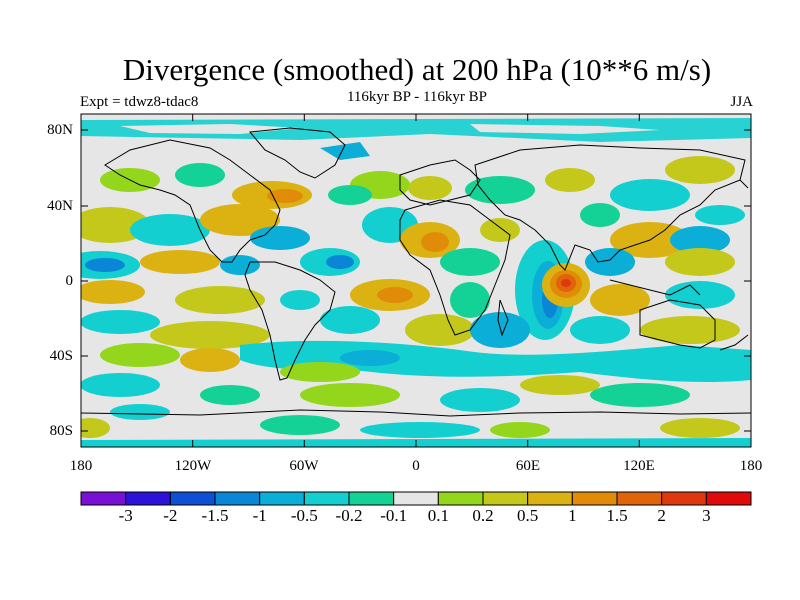  I want to click on colorbar-label: -1, so click(259, 515).